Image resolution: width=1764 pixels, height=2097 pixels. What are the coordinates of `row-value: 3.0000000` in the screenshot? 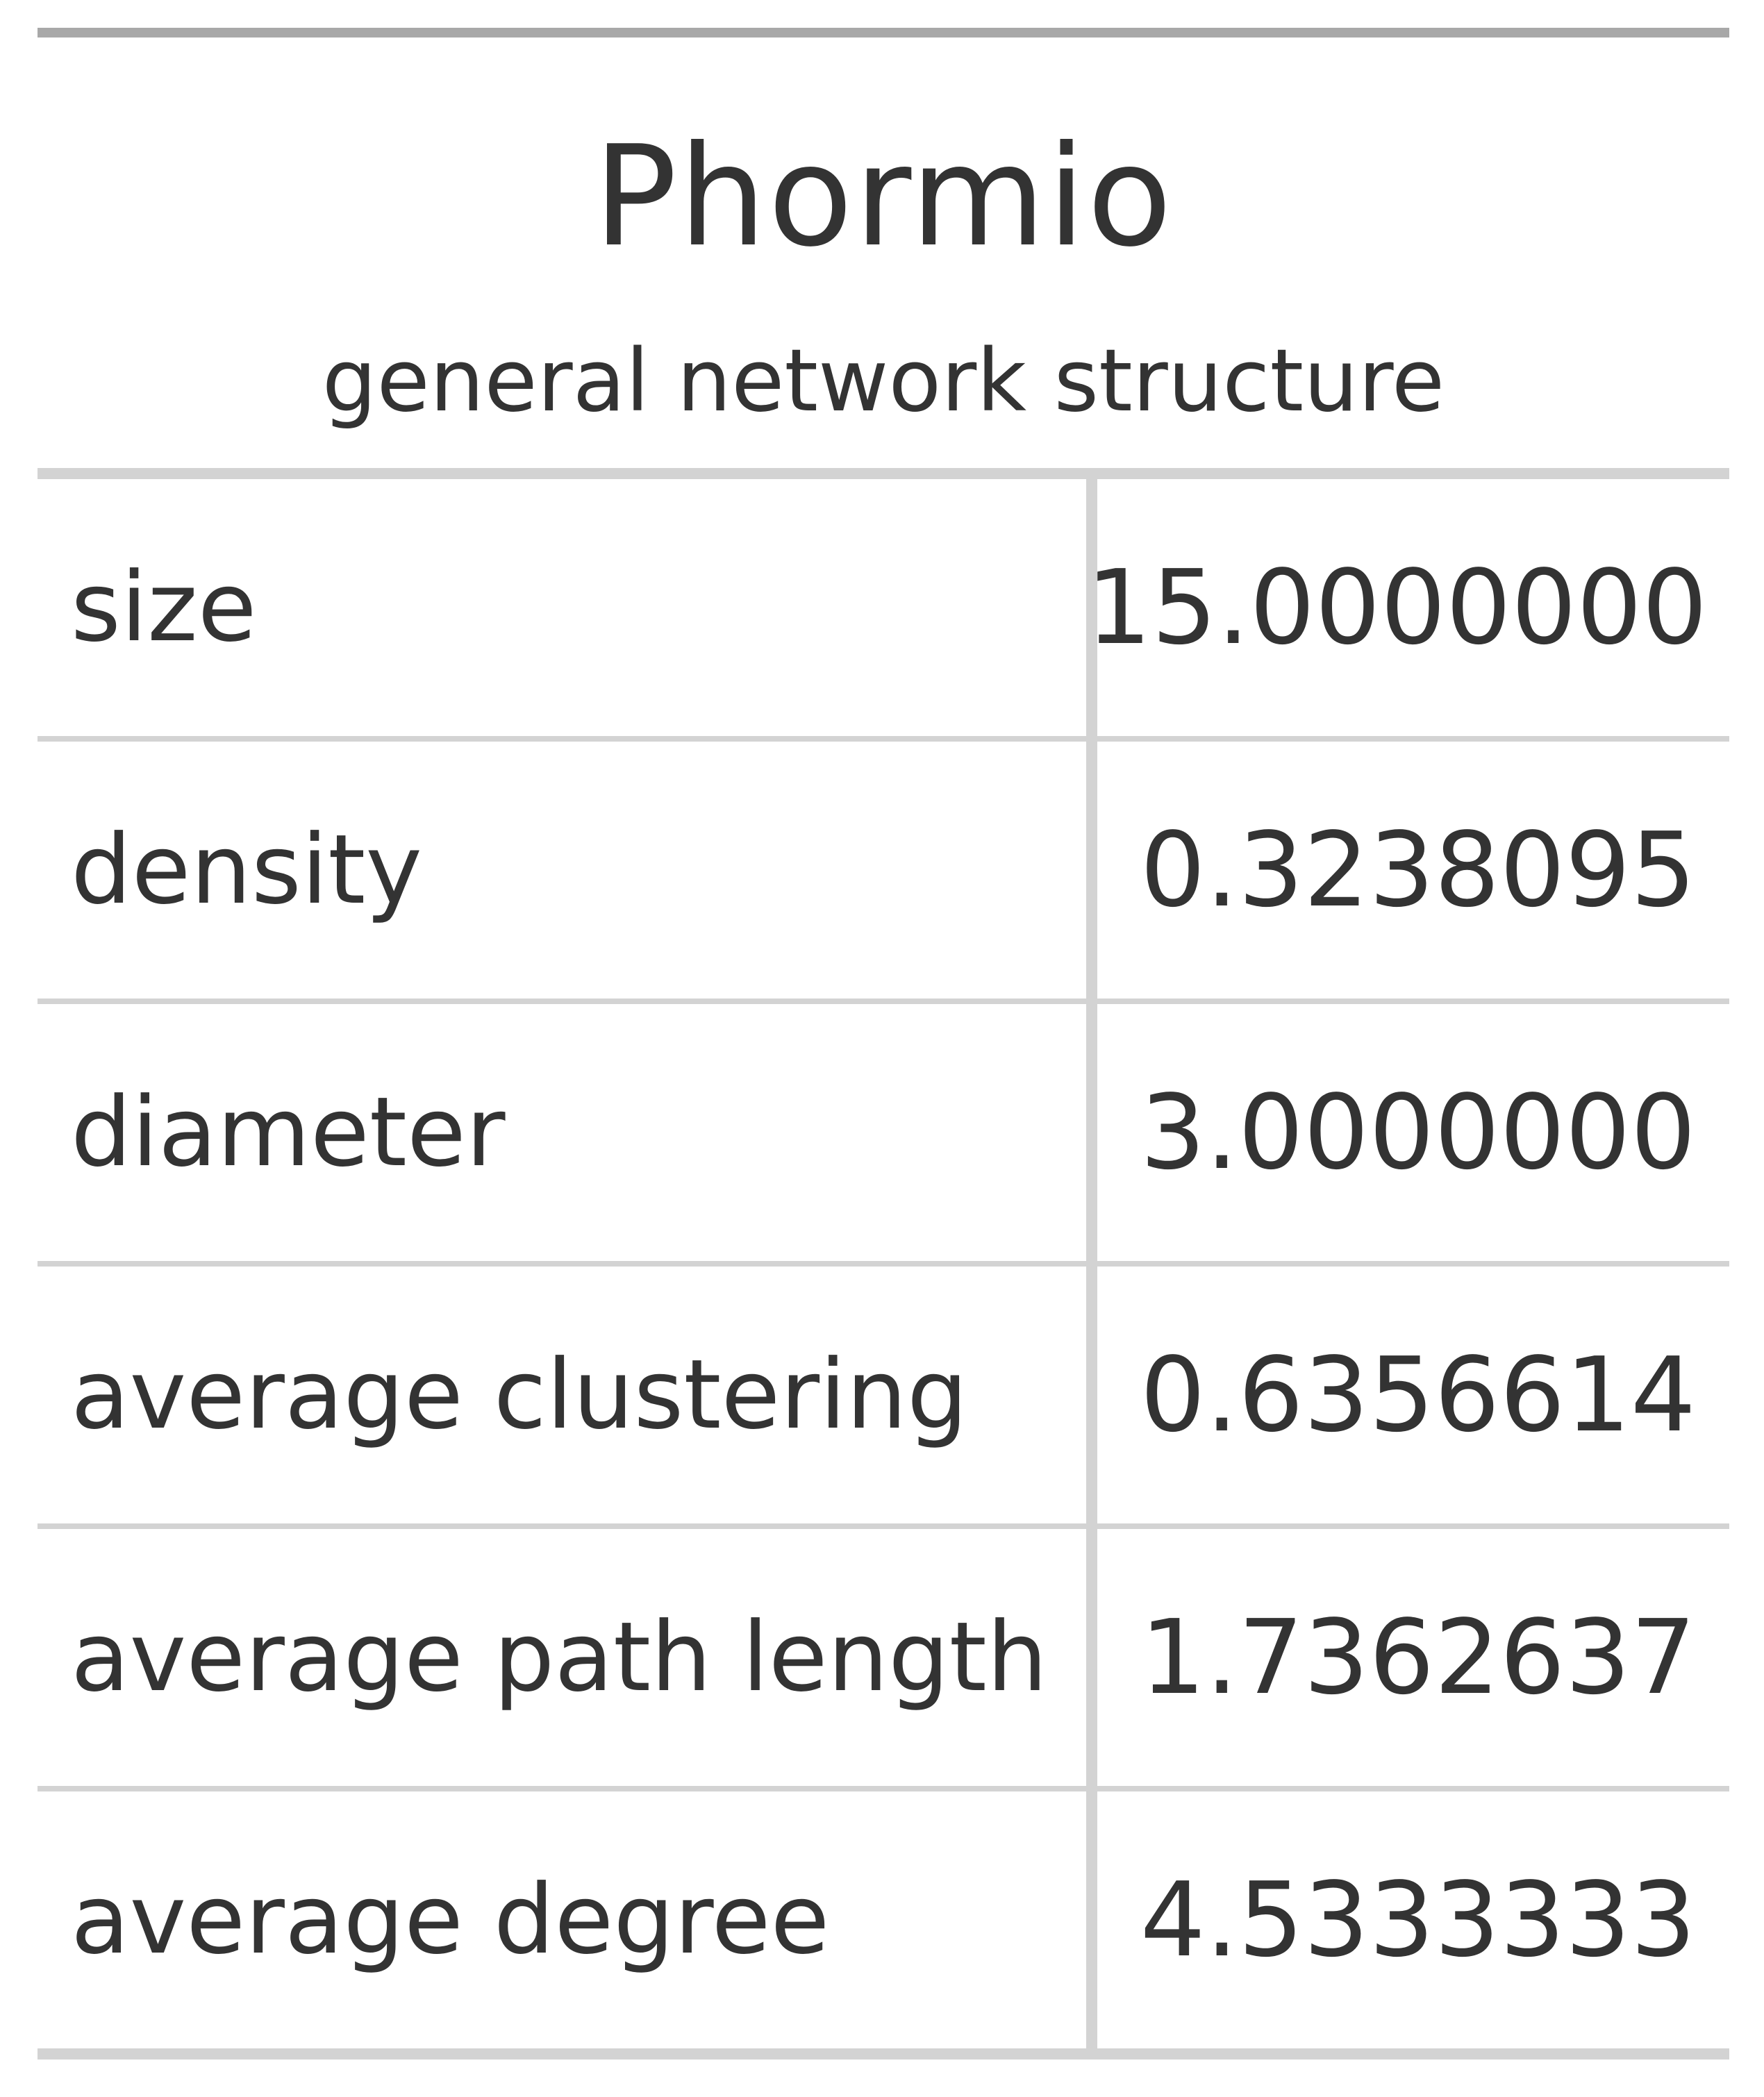 It's located at (1418, 1132).